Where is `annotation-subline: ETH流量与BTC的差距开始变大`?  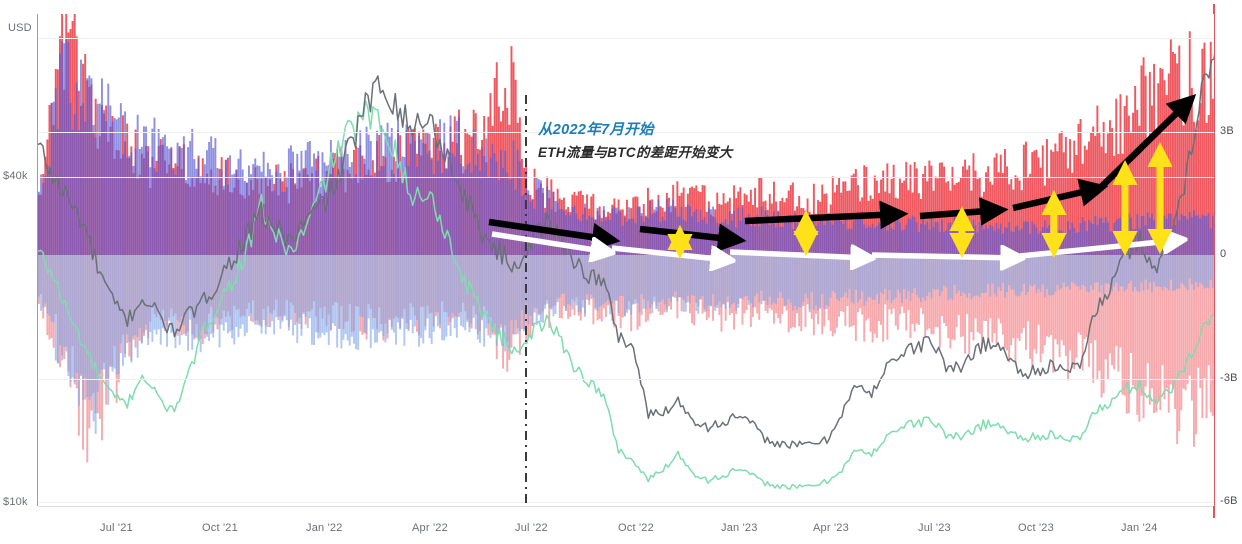 annotation-subline: ETH流量与BTC的差距开始变大 is located at coordinates (635, 152).